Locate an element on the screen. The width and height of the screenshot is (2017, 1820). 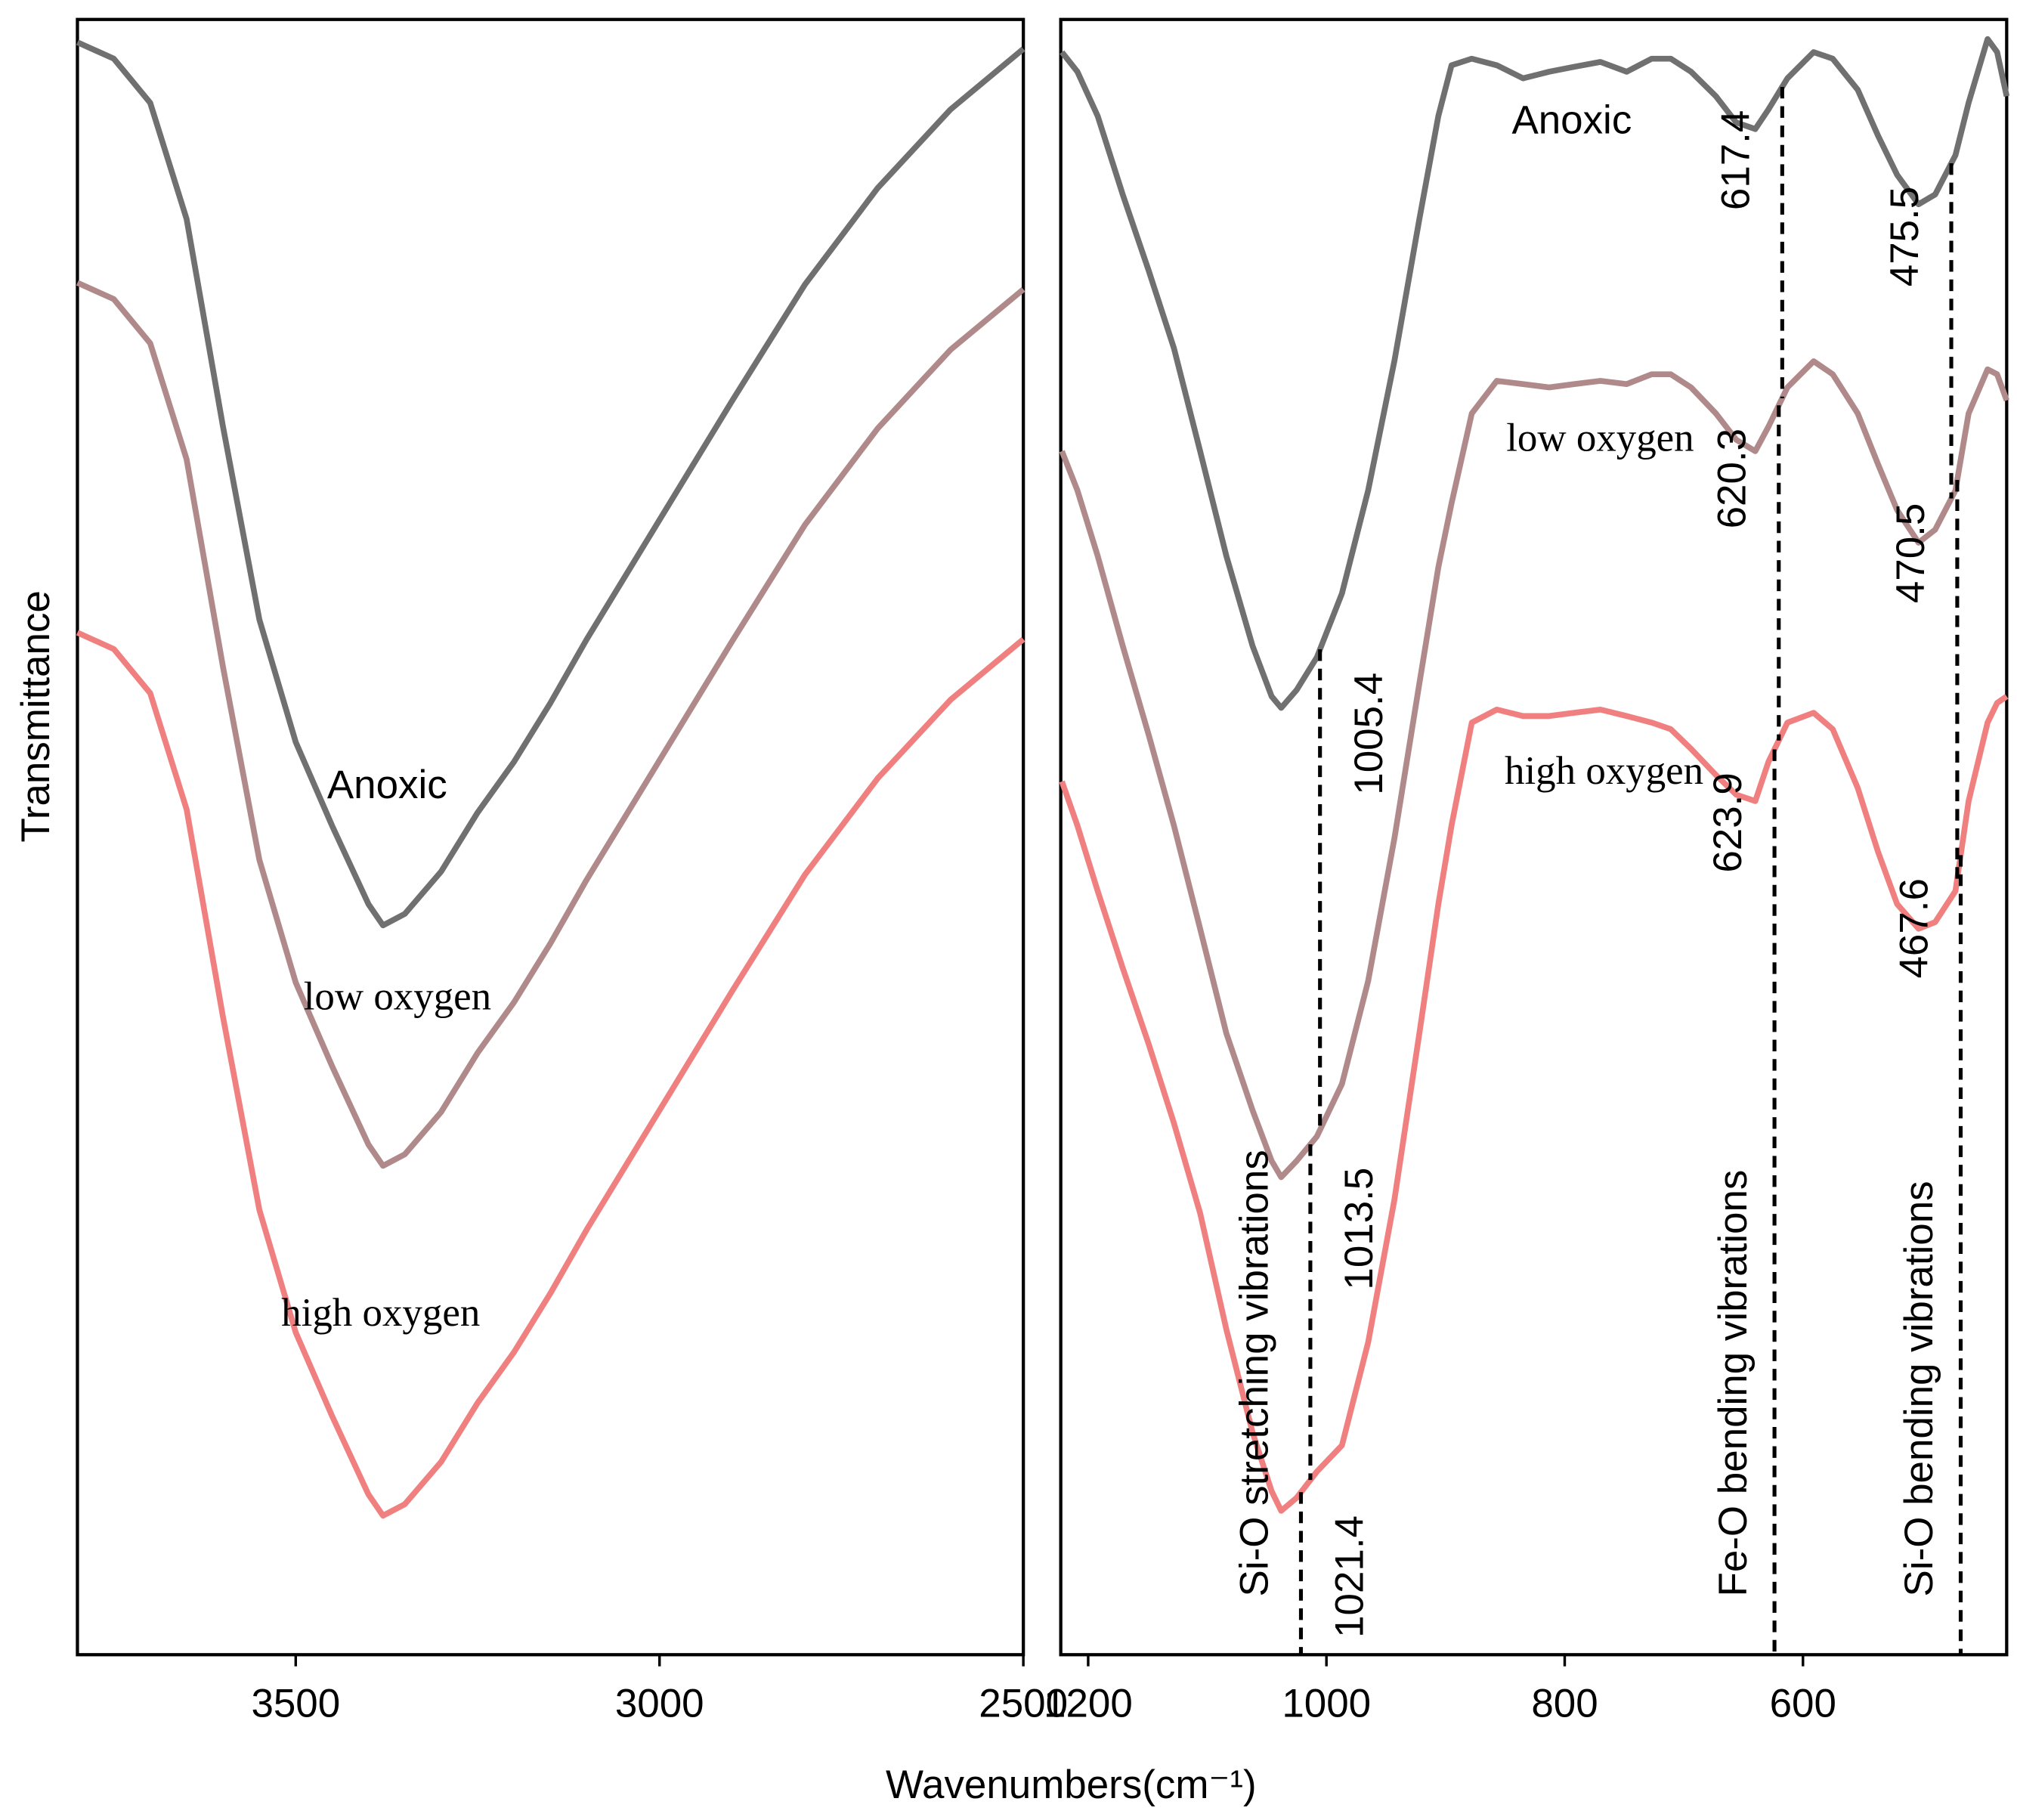
peak-label: 1021.4 is located at coordinates (1350, 1576).